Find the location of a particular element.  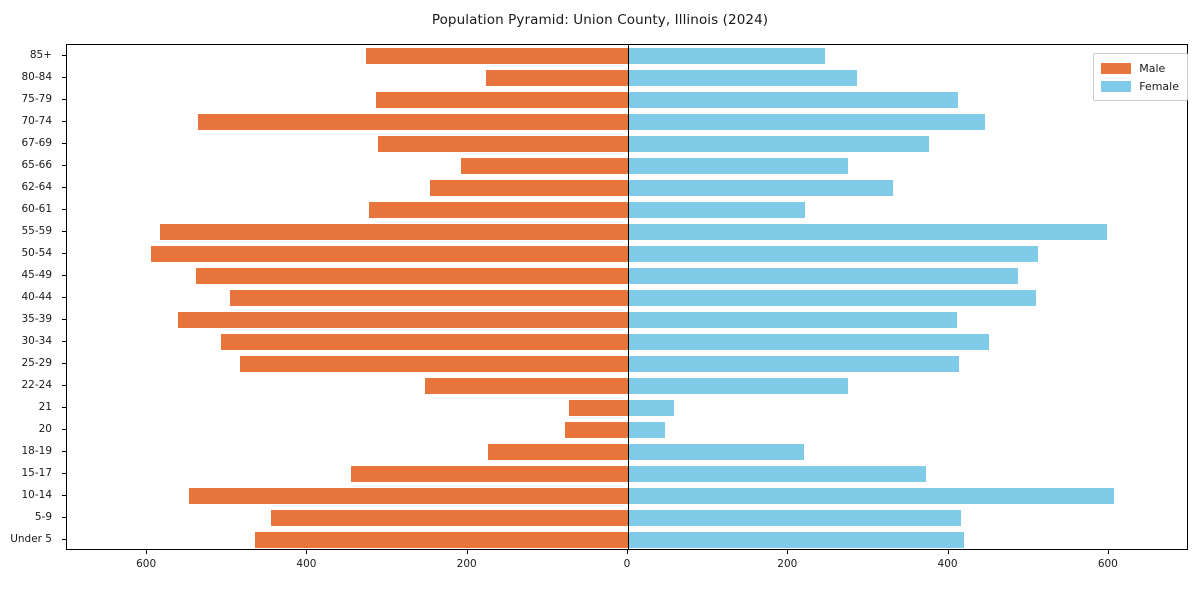

legend-label-female: Female is located at coordinates (1159, 86).